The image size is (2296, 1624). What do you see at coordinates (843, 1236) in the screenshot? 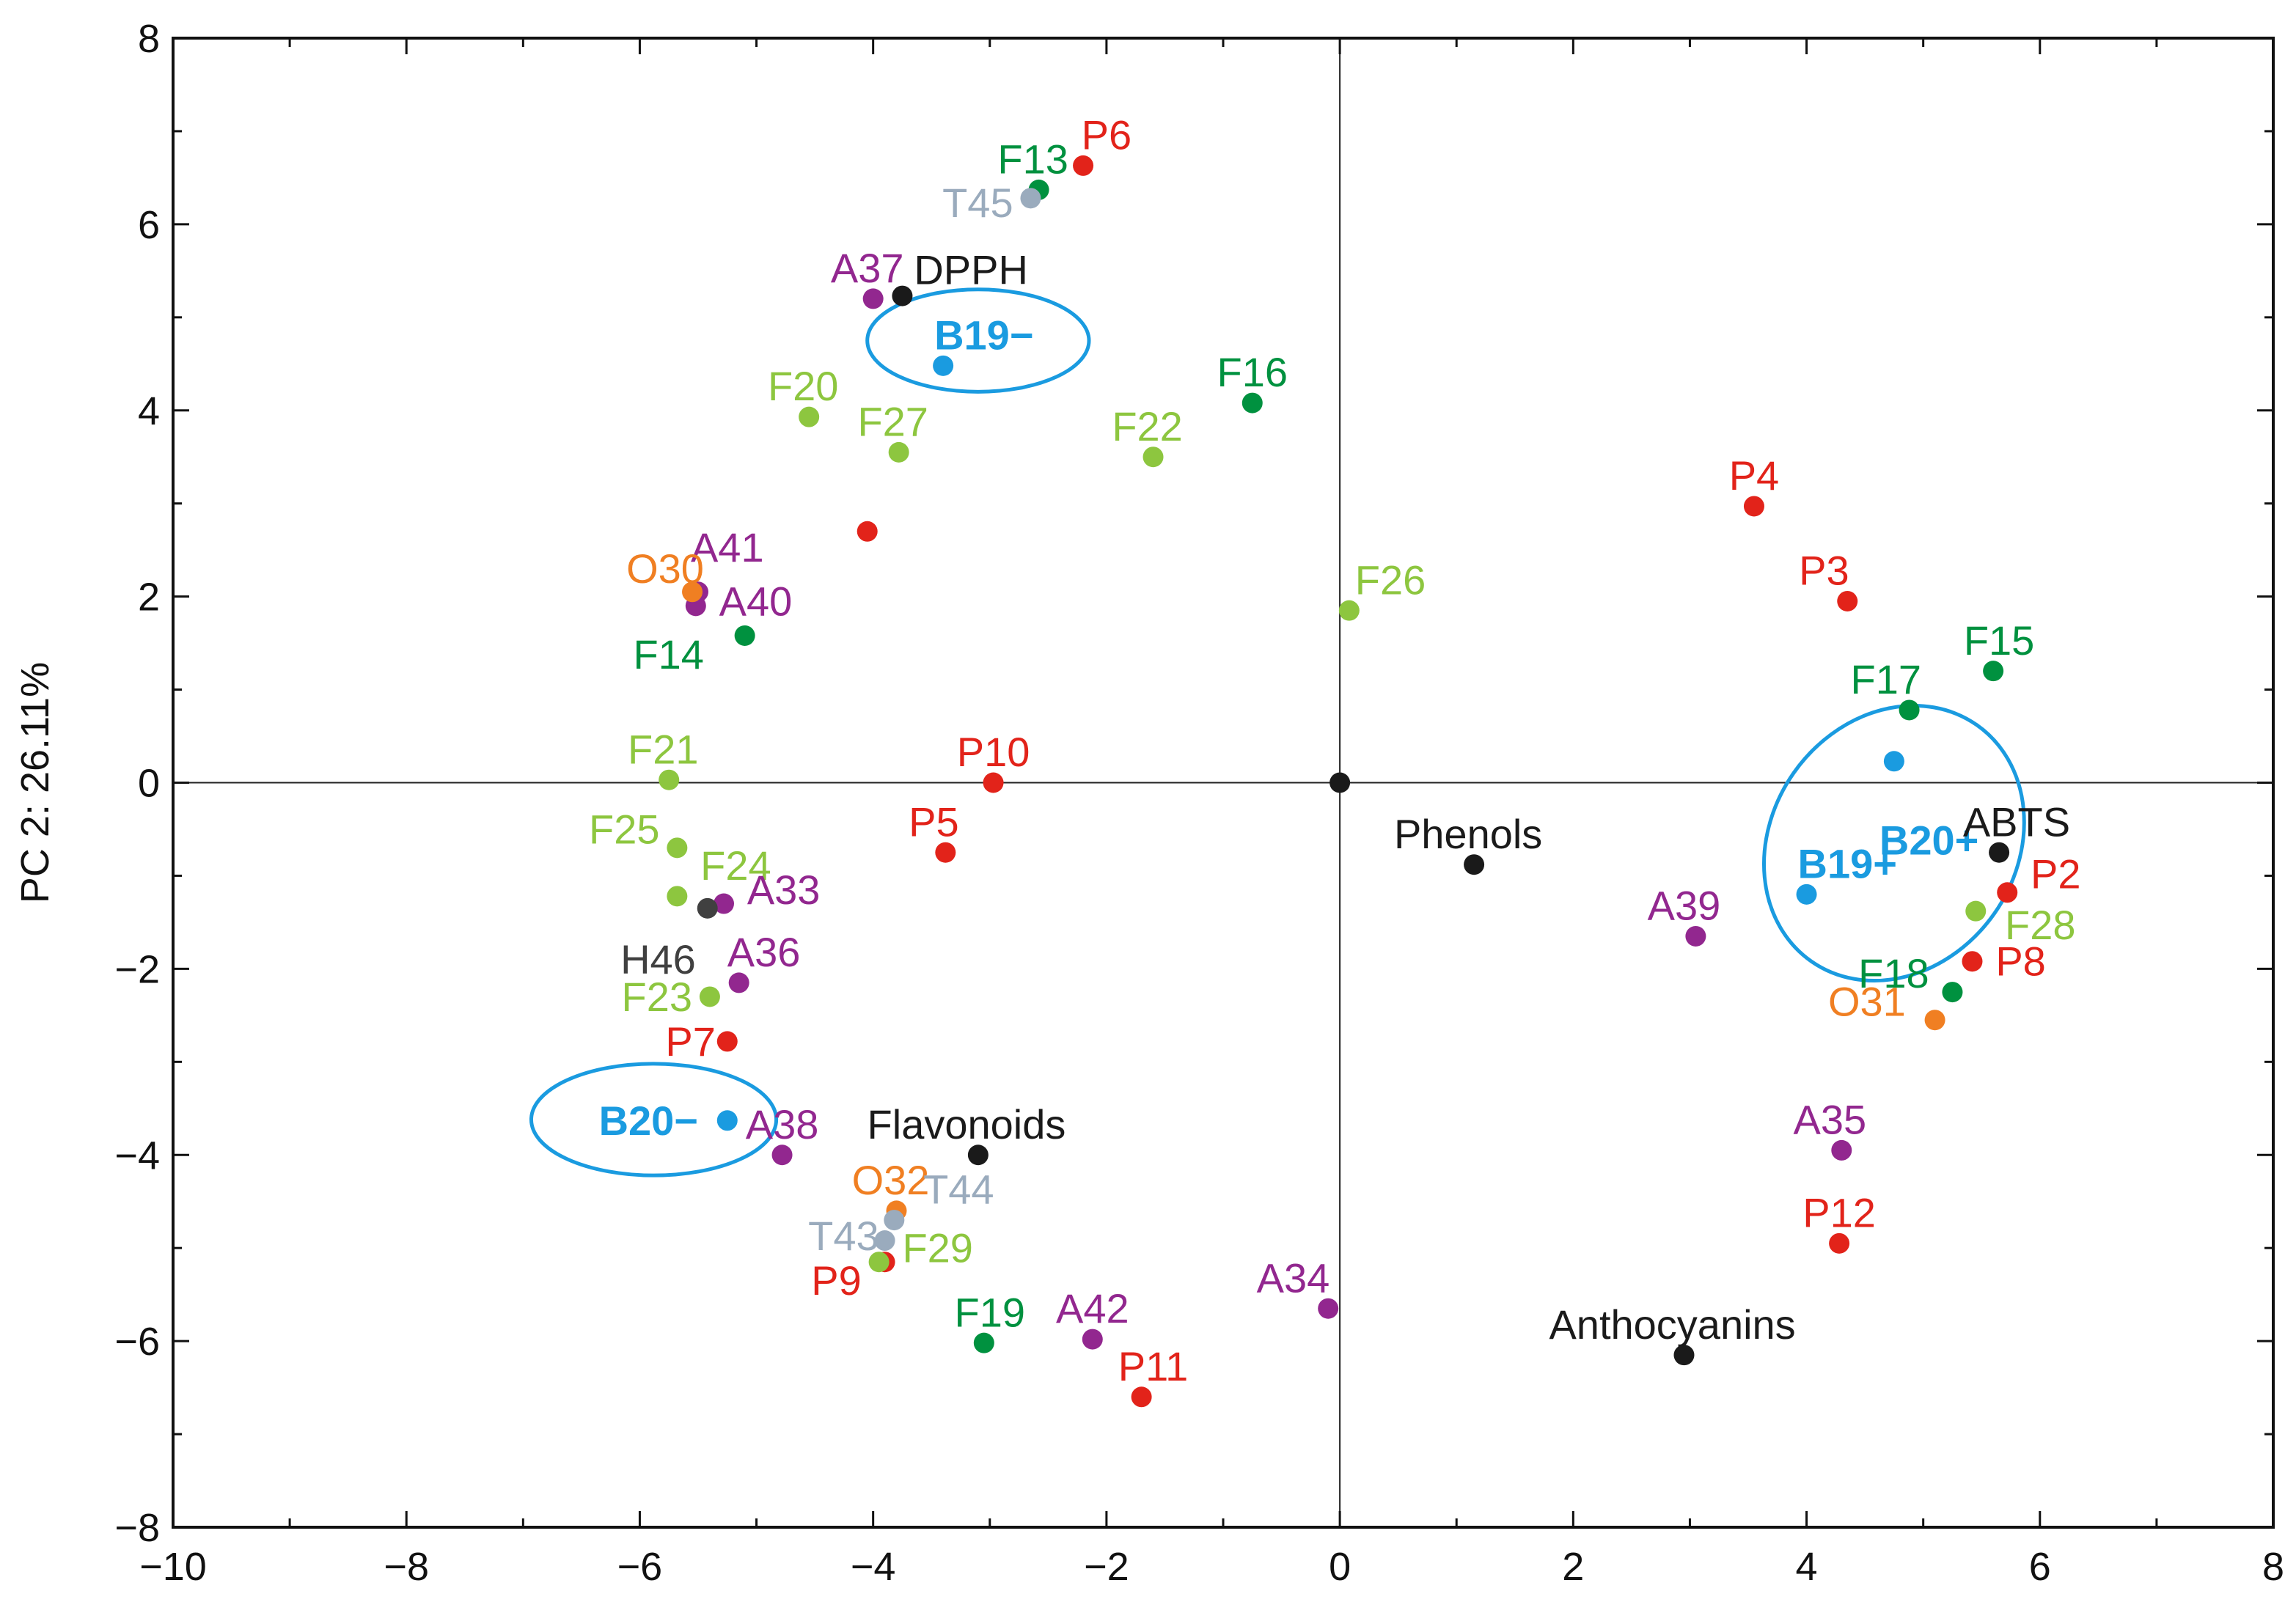
I see `point-label: T43` at bounding box center [843, 1236].